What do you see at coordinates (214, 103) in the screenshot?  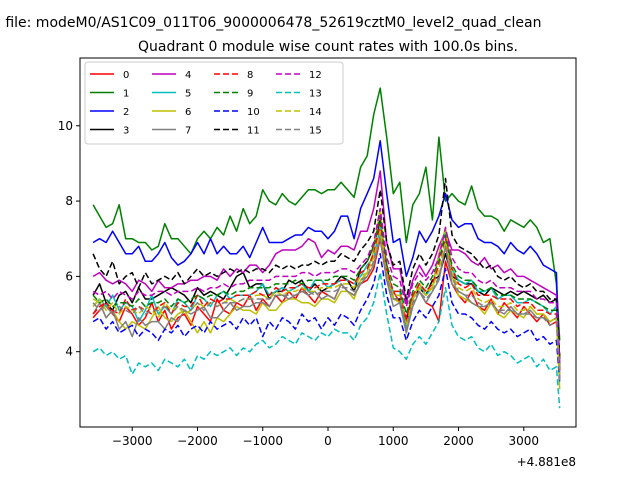 I see `legend-box` at bounding box center [214, 103].